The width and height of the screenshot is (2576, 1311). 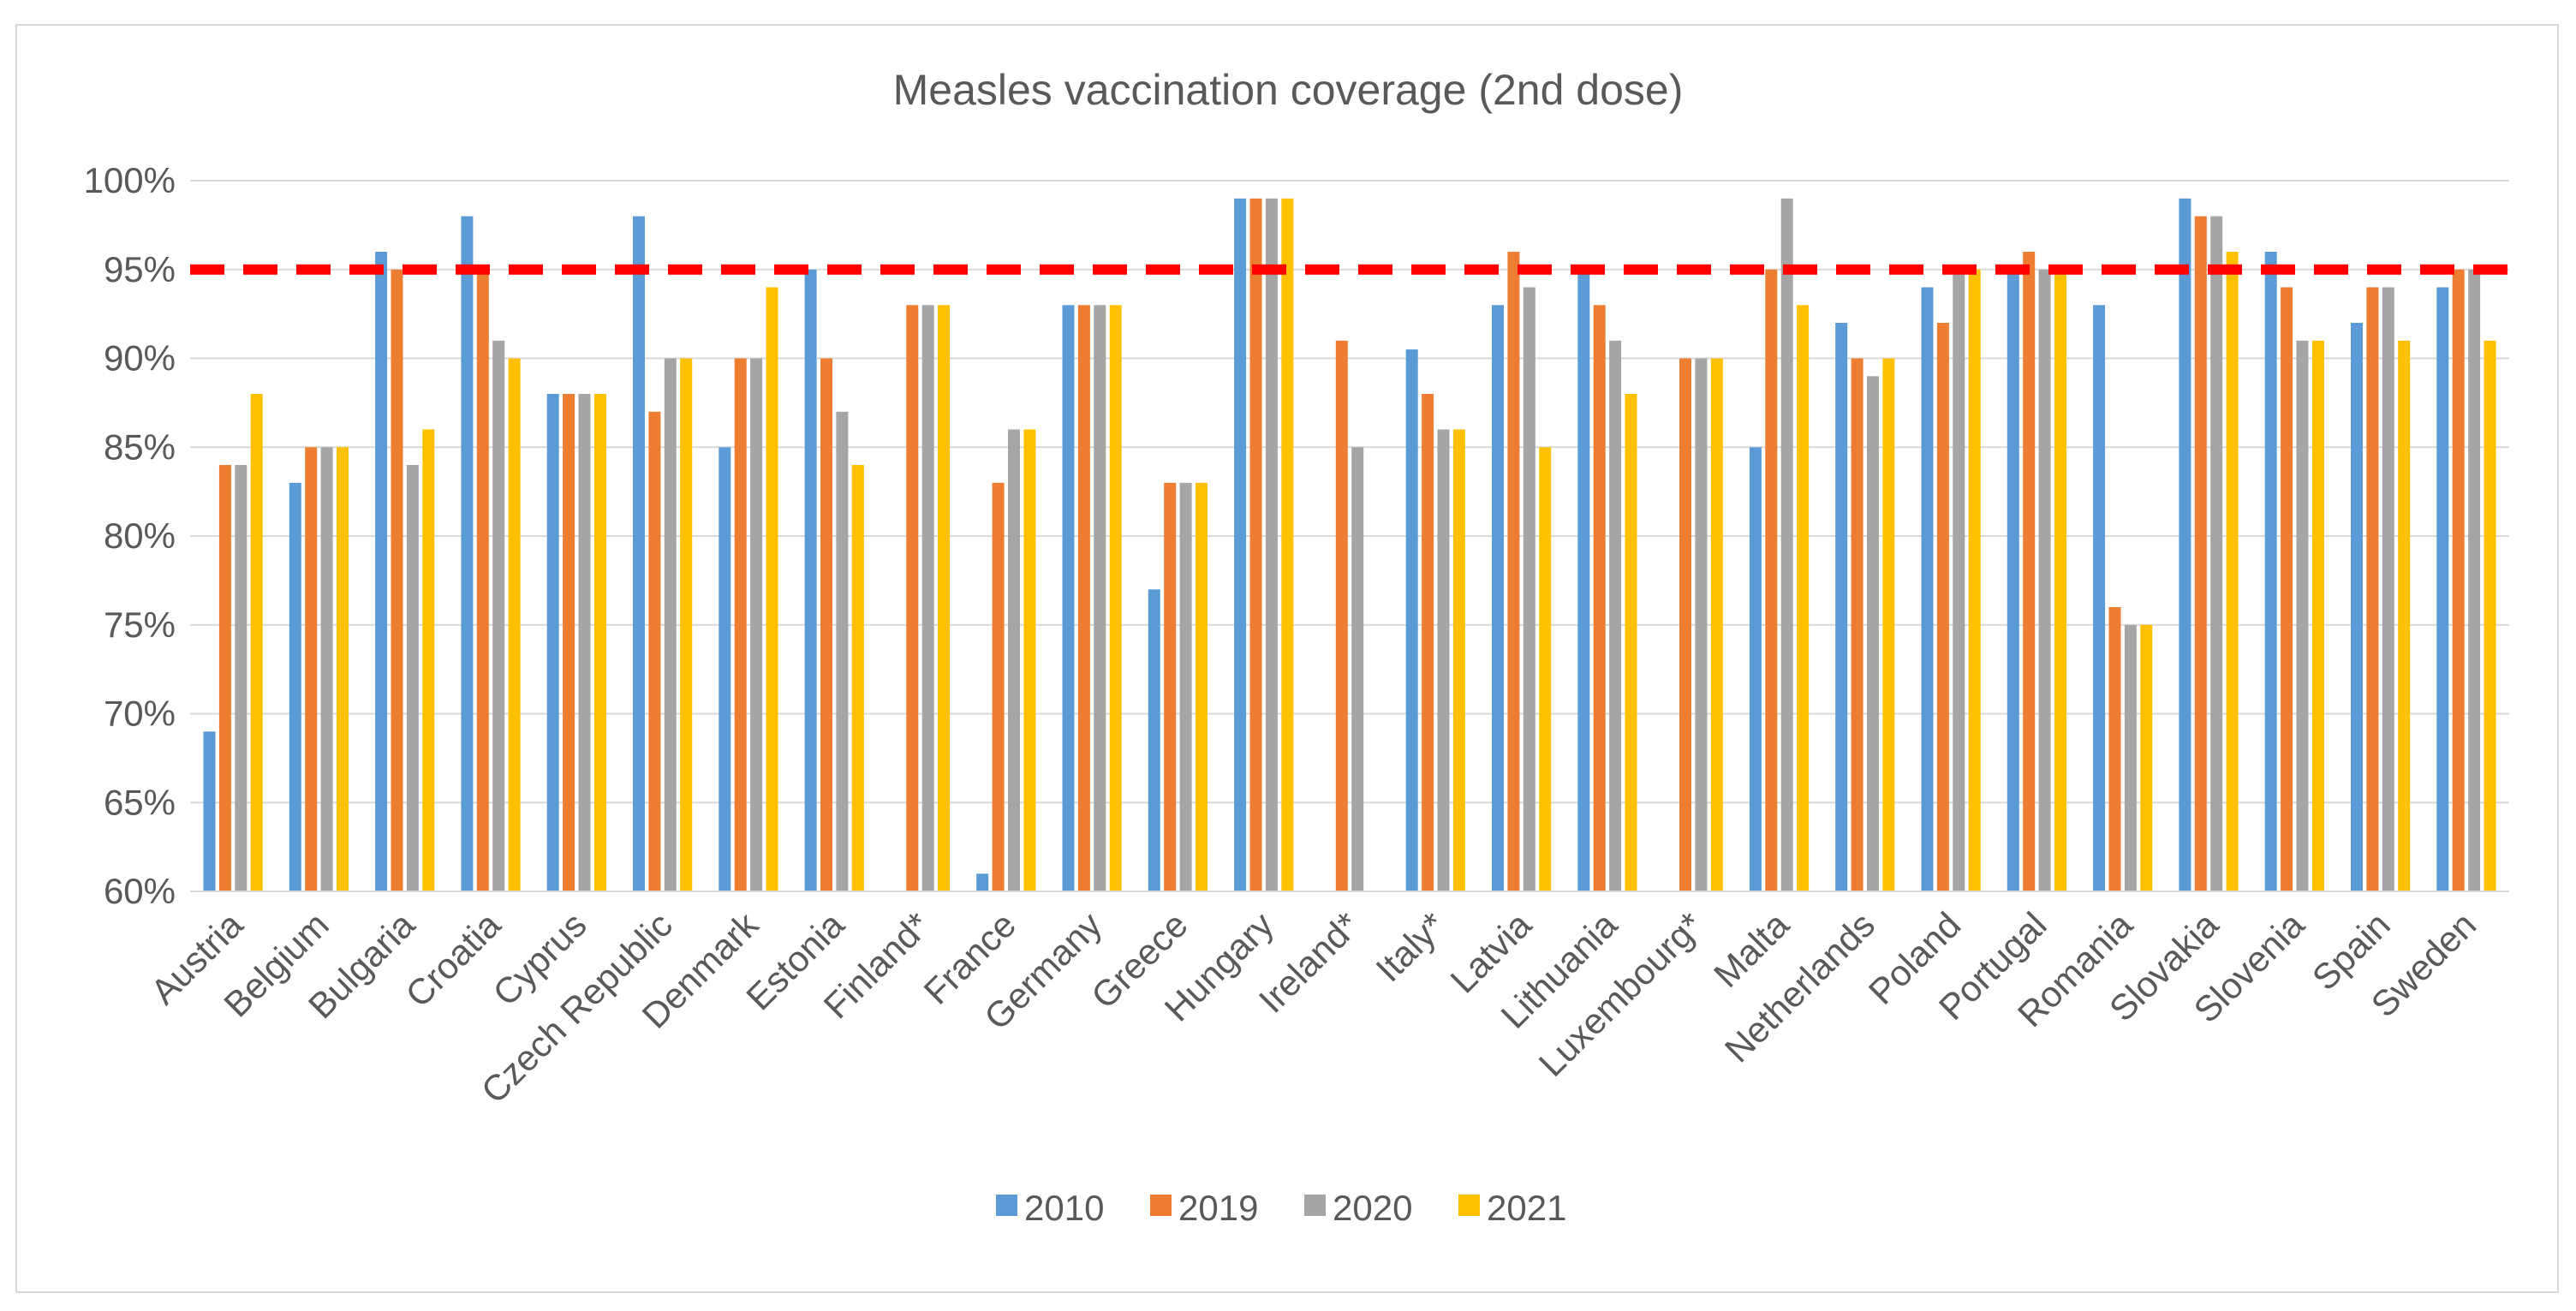 What do you see at coordinates (843, 651) in the screenshot?
I see `bar-2020-estonia` at bounding box center [843, 651].